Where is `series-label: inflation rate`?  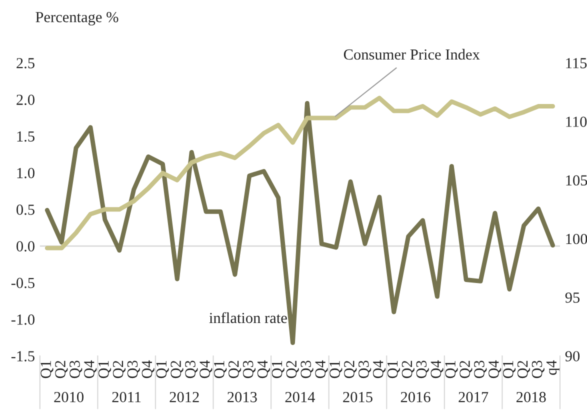 series-label: inflation rate is located at coordinates (248, 318).